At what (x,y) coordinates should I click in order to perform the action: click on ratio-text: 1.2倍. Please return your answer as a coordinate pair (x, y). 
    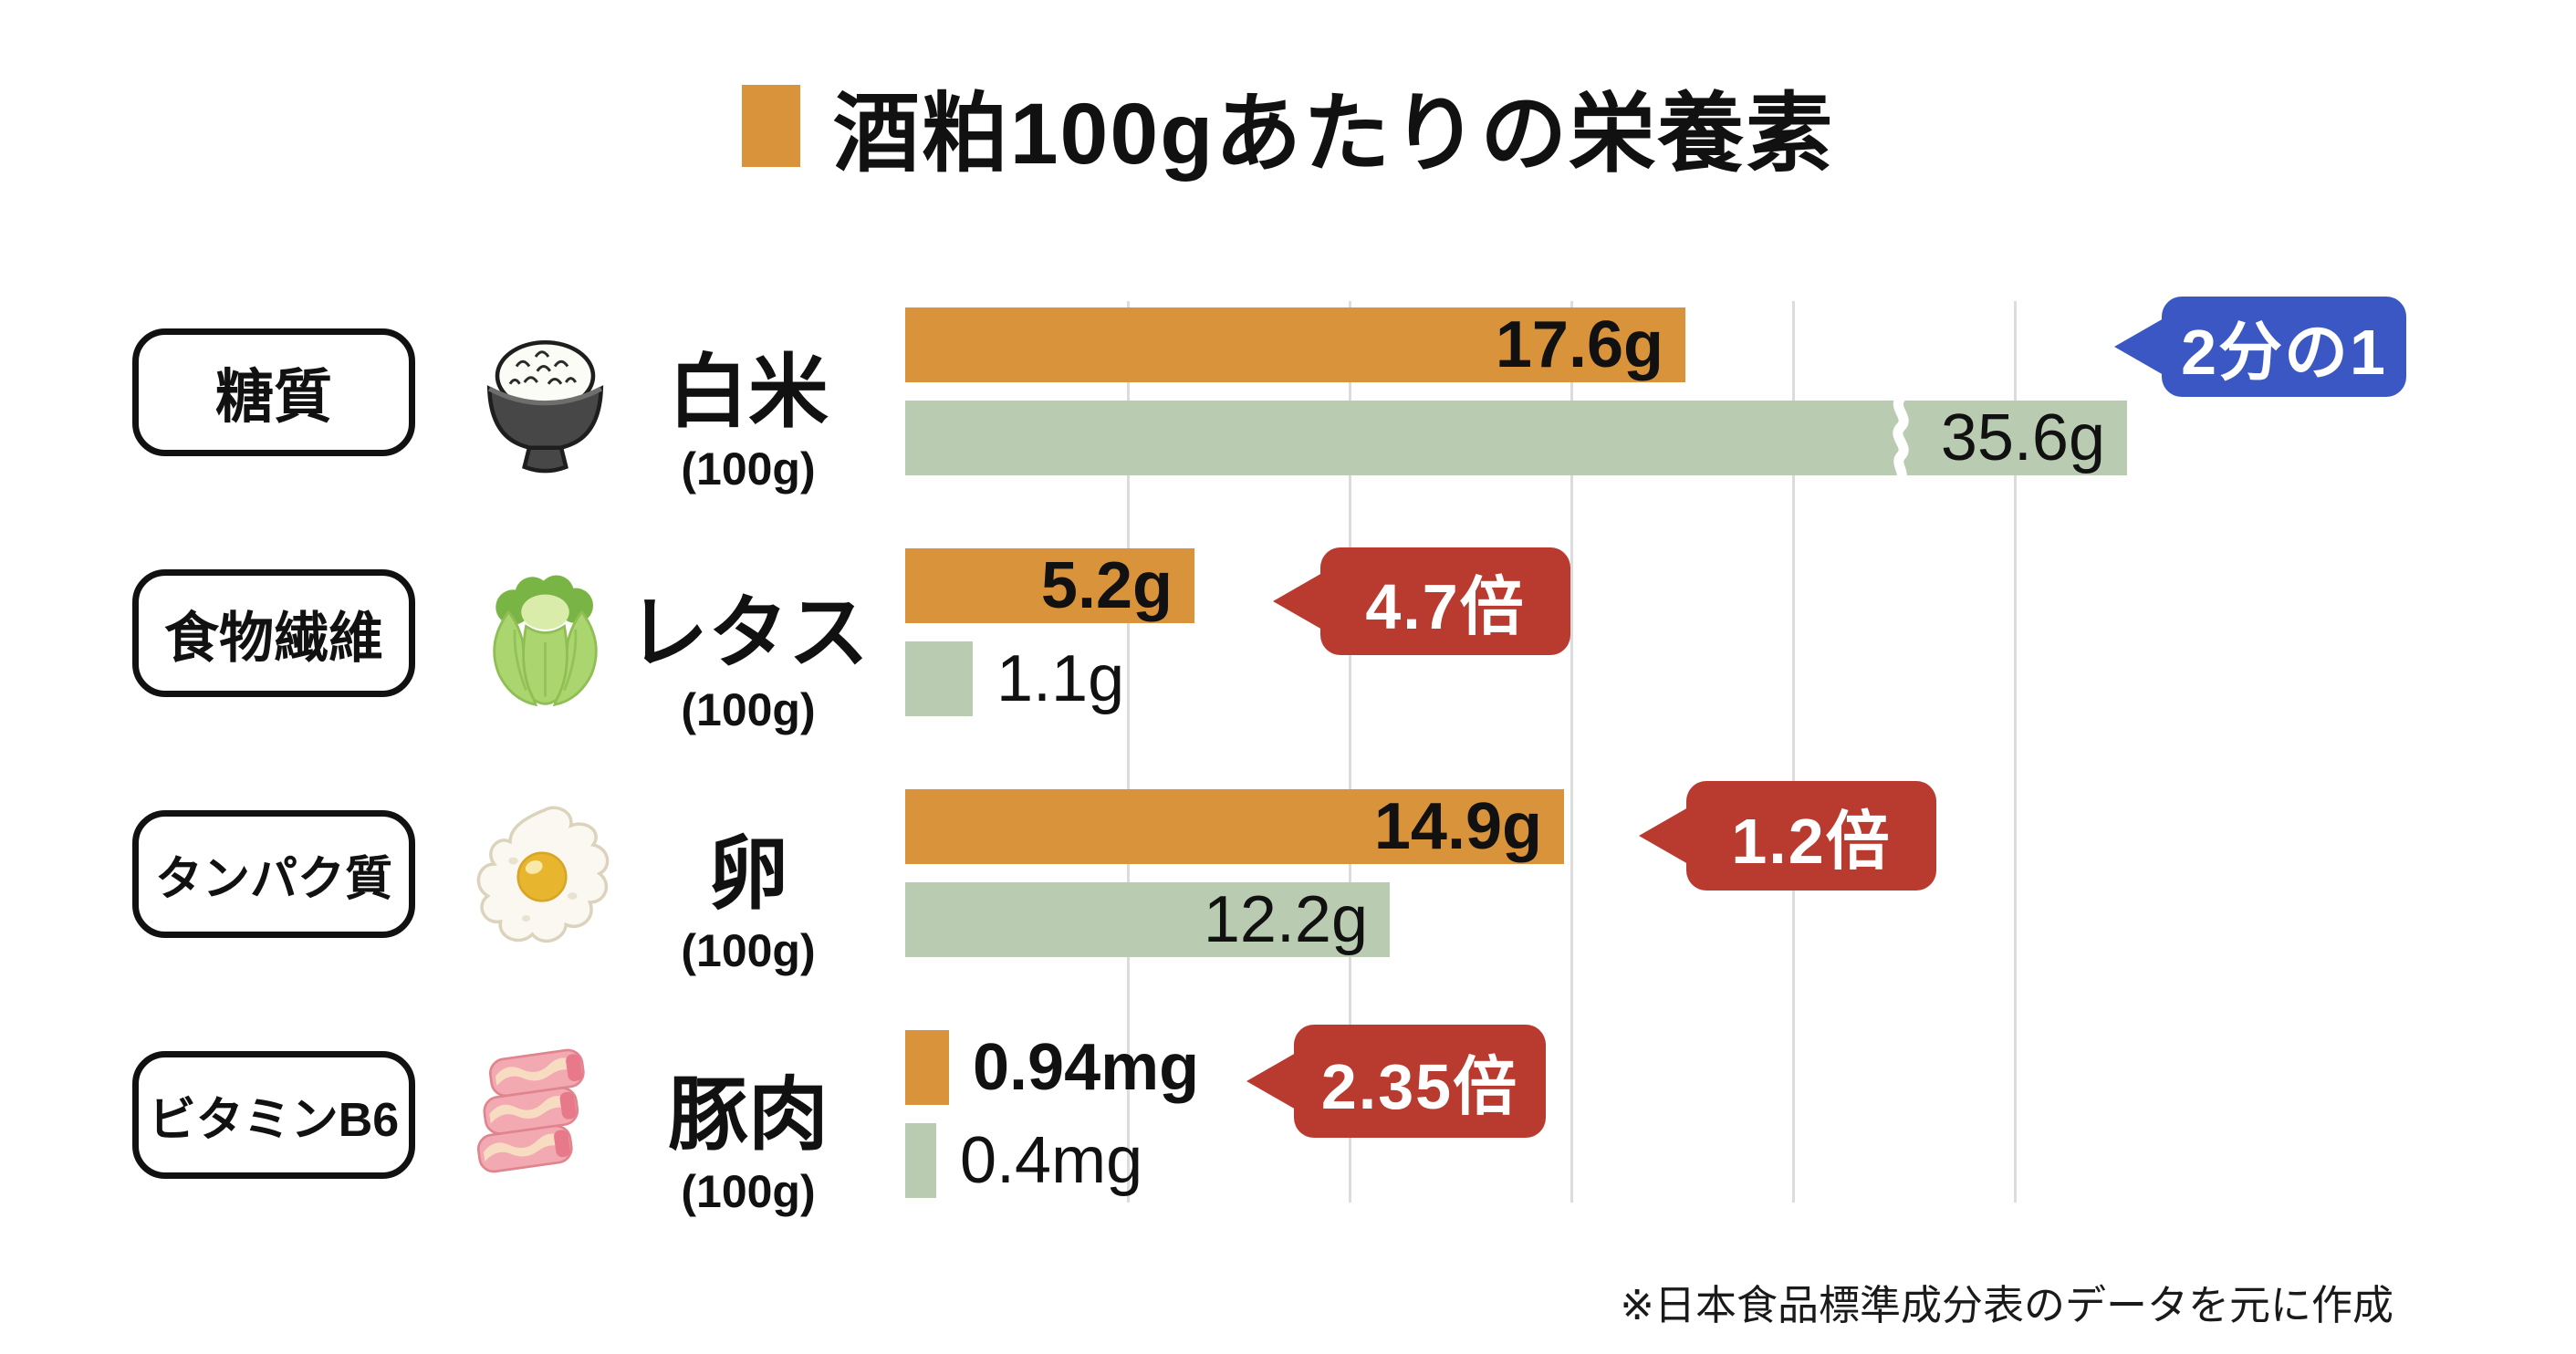
    Looking at the image, I should click on (1811, 841).